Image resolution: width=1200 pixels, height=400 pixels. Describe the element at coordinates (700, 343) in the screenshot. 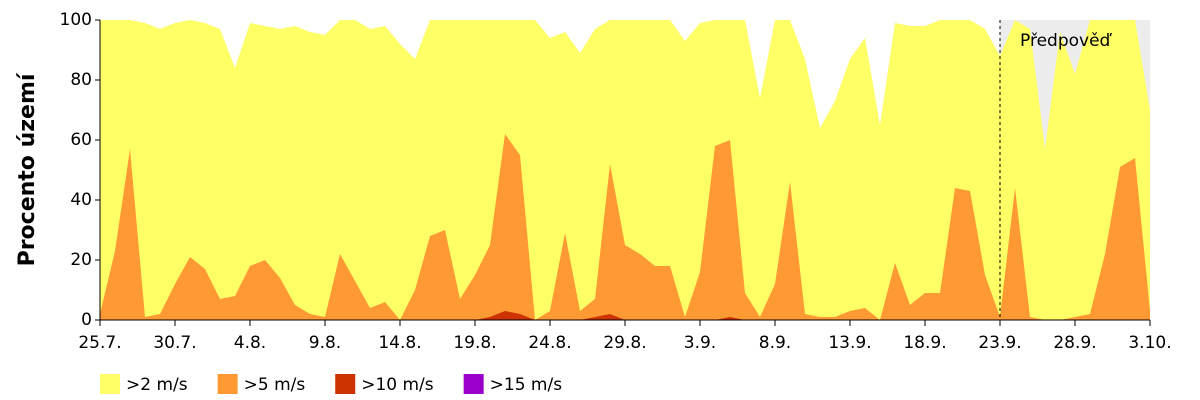

I see `x-tick-label: 3.9.` at that location.